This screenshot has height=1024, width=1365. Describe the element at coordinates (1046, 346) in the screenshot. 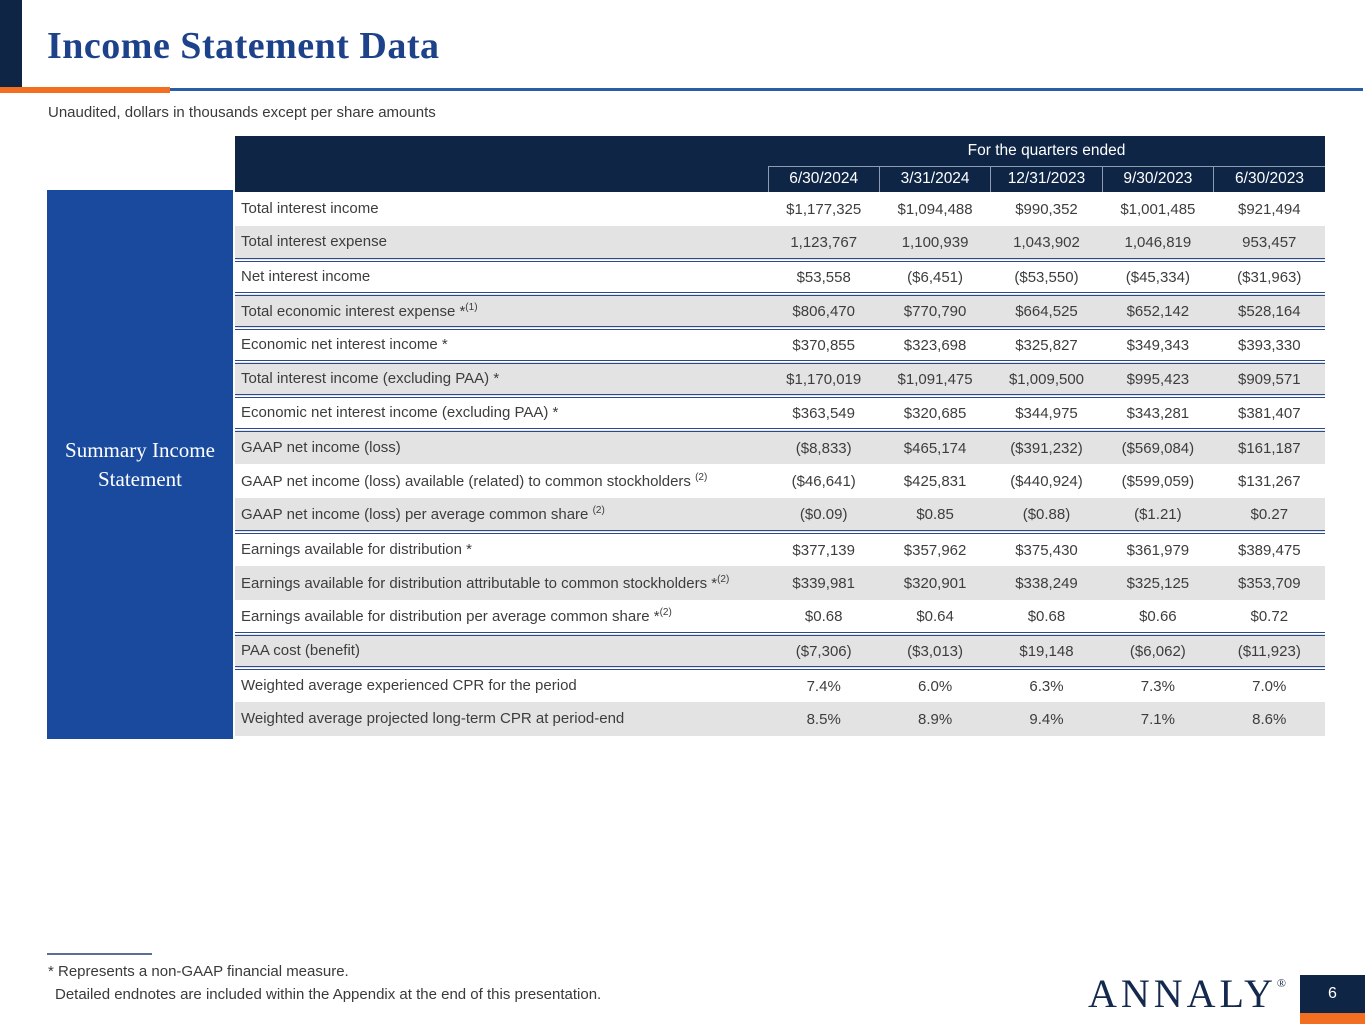

I see `cell-value: $325,827` at that location.